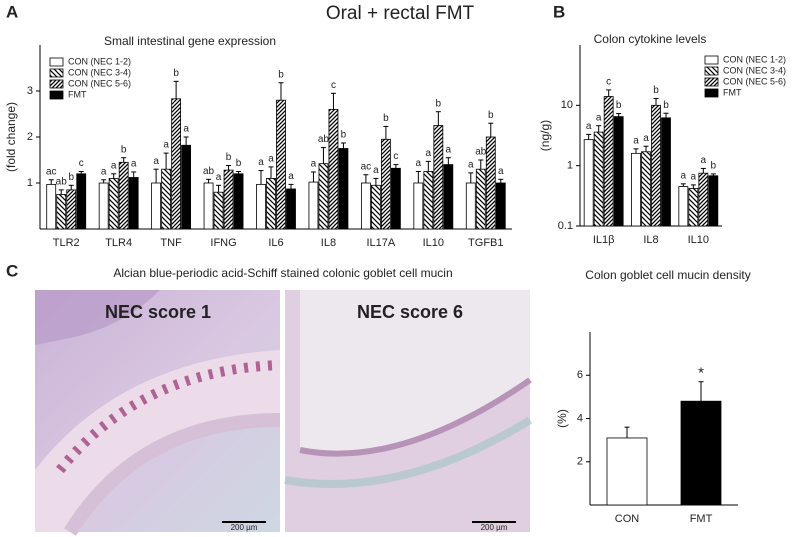 This screenshot has width=800, height=537. What do you see at coordinates (408, 411) in the screenshot?
I see `micrograph: NEC score 6 200 µm` at bounding box center [408, 411].